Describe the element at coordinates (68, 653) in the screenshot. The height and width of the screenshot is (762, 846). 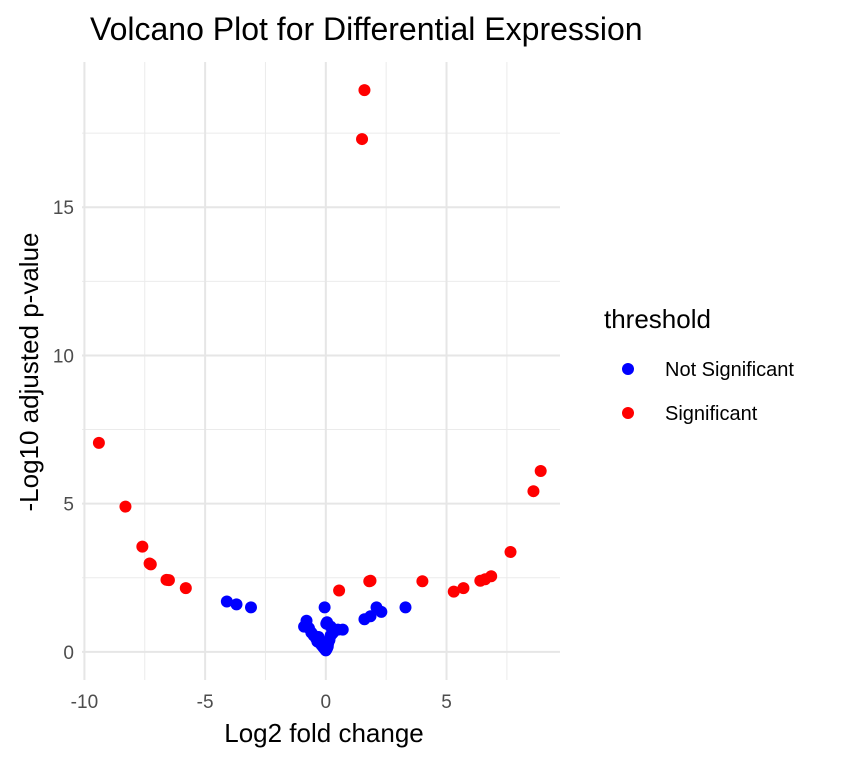
I see `y-tick-label: 0` at that location.